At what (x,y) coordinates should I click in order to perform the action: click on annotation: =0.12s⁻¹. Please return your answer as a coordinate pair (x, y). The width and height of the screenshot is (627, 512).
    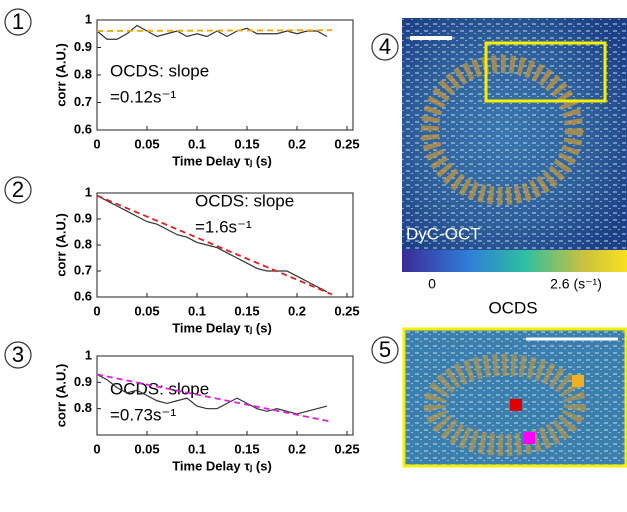
    Looking at the image, I should click on (143, 96).